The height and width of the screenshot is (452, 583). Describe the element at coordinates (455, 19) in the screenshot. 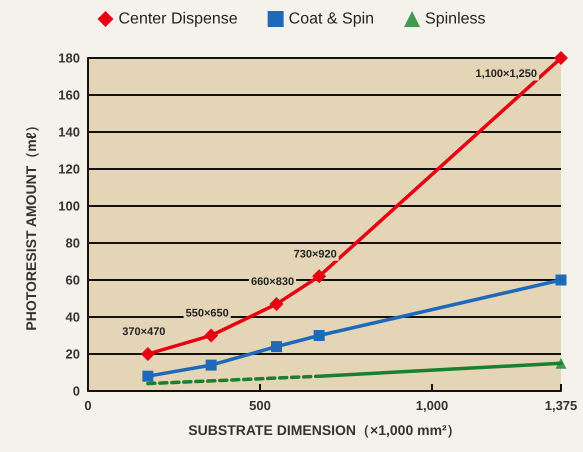

I see `legend-label: Spinless` at that location.